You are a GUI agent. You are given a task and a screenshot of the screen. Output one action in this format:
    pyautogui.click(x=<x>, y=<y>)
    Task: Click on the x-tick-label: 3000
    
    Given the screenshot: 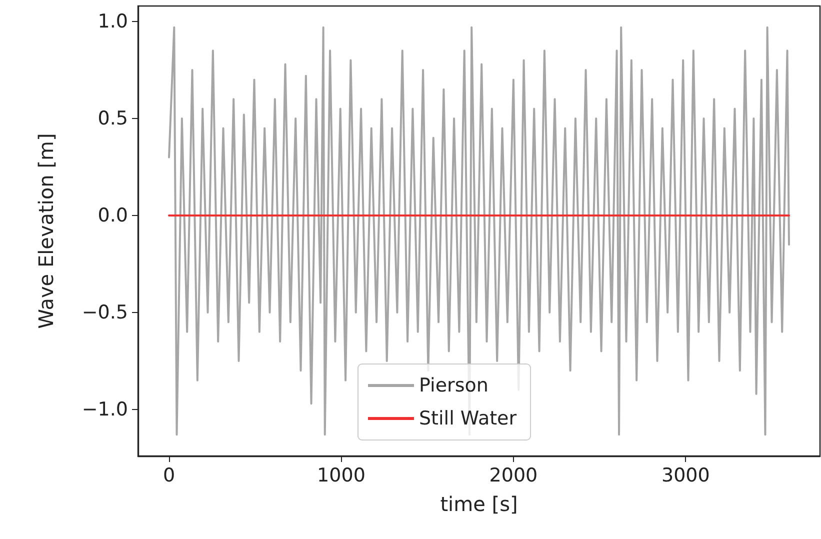 What is the action you would take?
    pyautogui.click(x=685, y=475)
    